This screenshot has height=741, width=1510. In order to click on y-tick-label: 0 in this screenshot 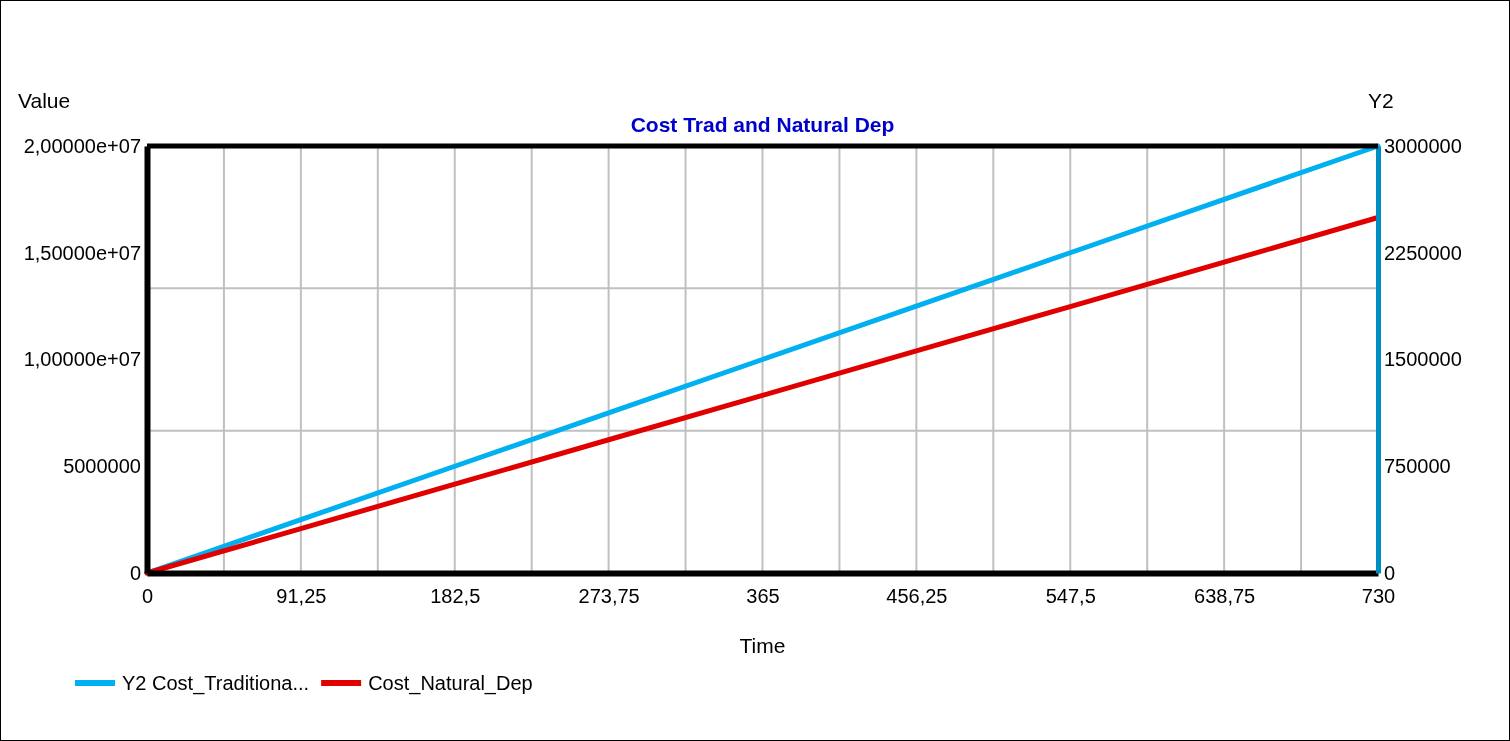, I will do `click(135, 572)`.